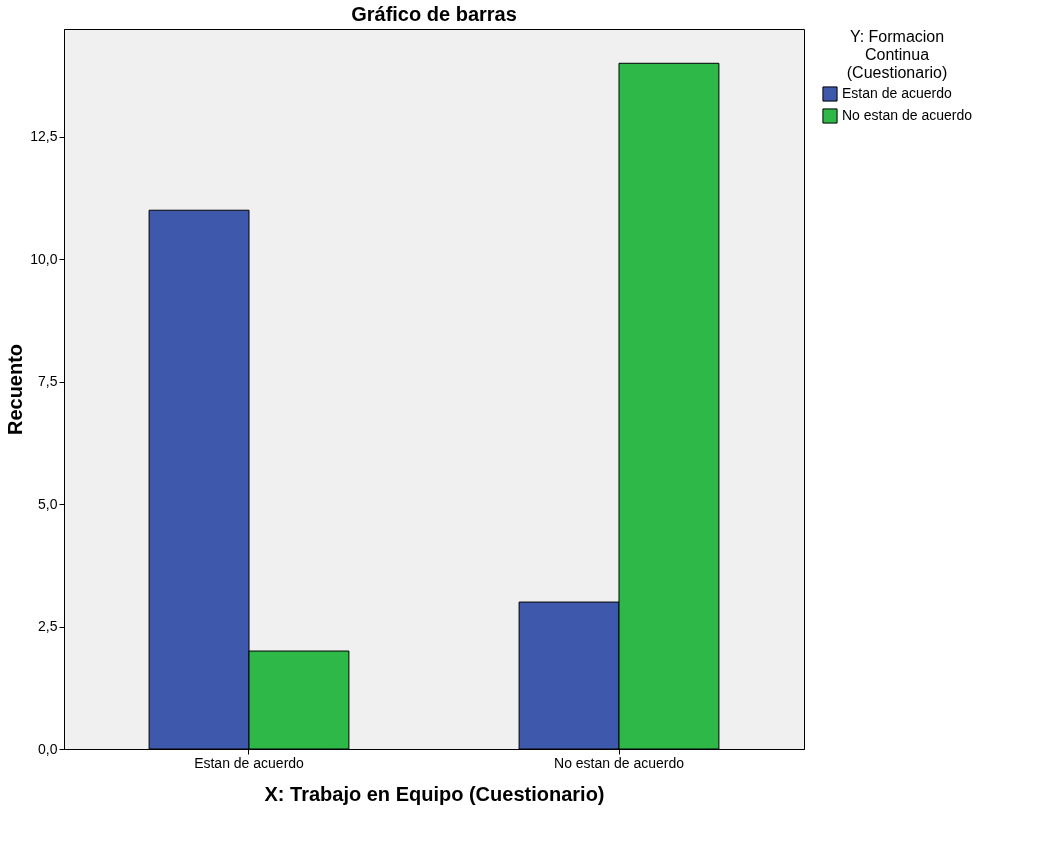 The image size is (1049, 867). I want to click on y-tick-label: 5,0, so click(48, 503).